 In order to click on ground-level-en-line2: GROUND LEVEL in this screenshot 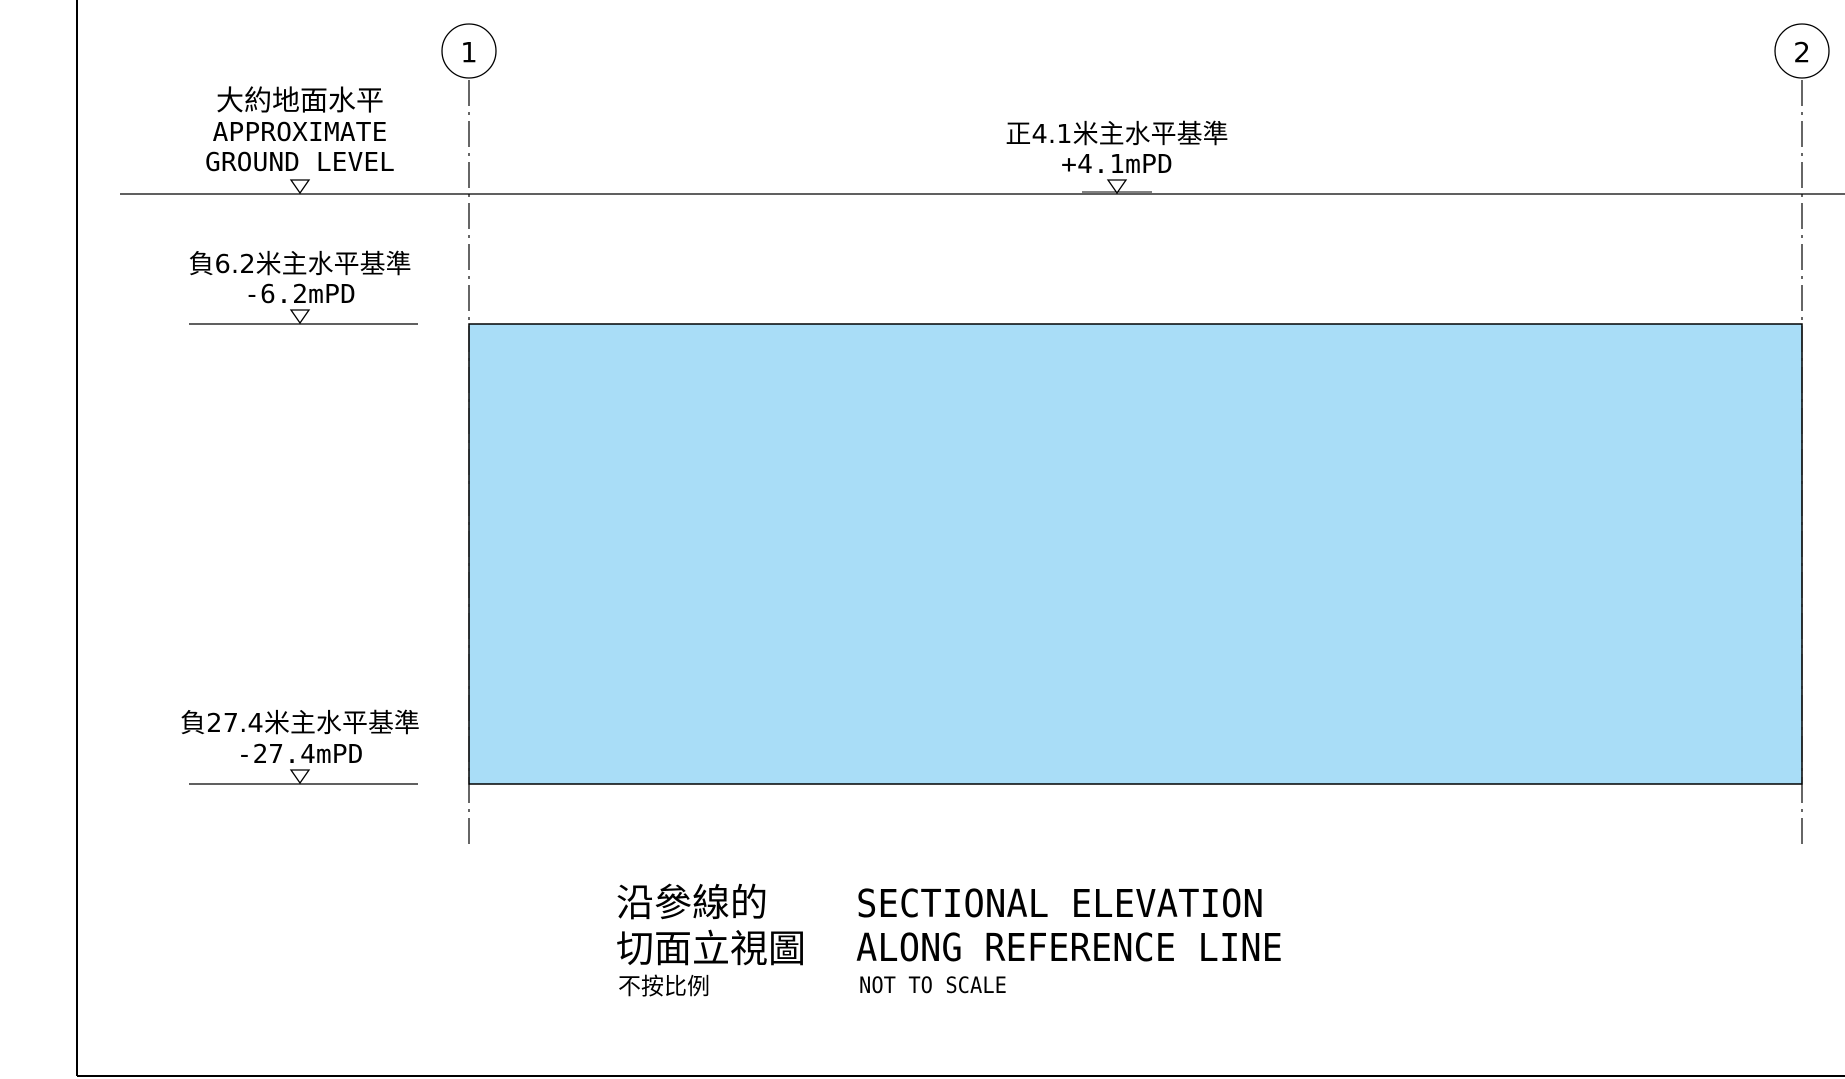, I will do `click(300, 163)`.